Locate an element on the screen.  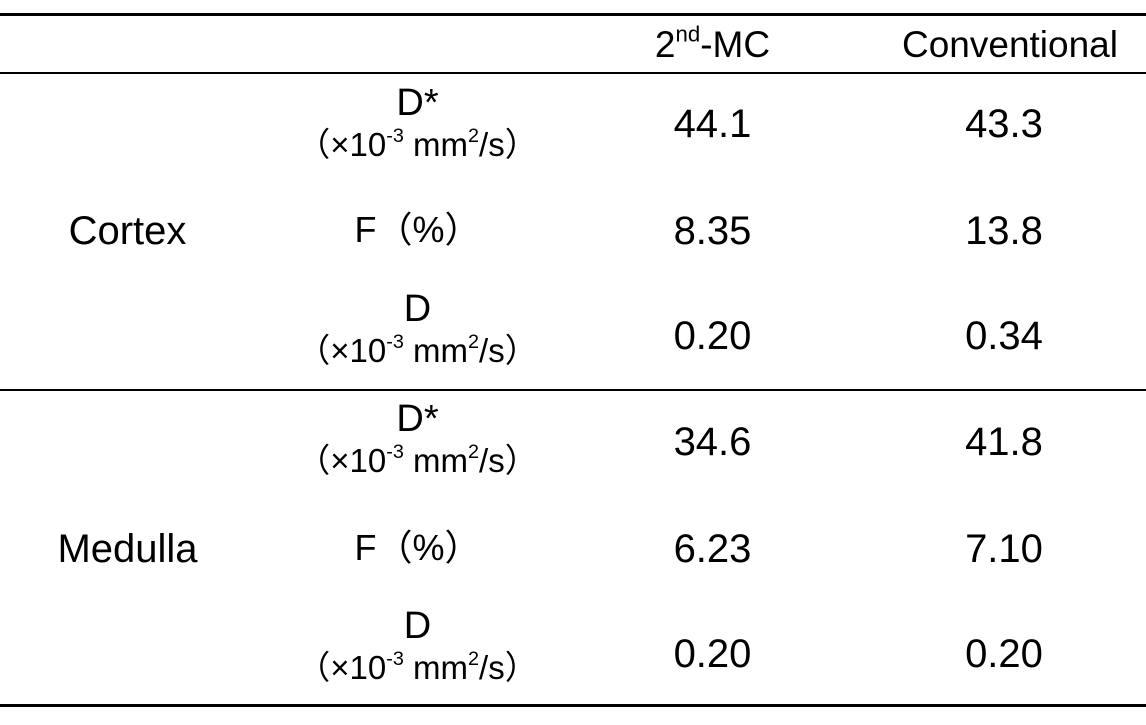
medulla-f-2nd-mc: 6.23 is located at coordinates (712, 549).